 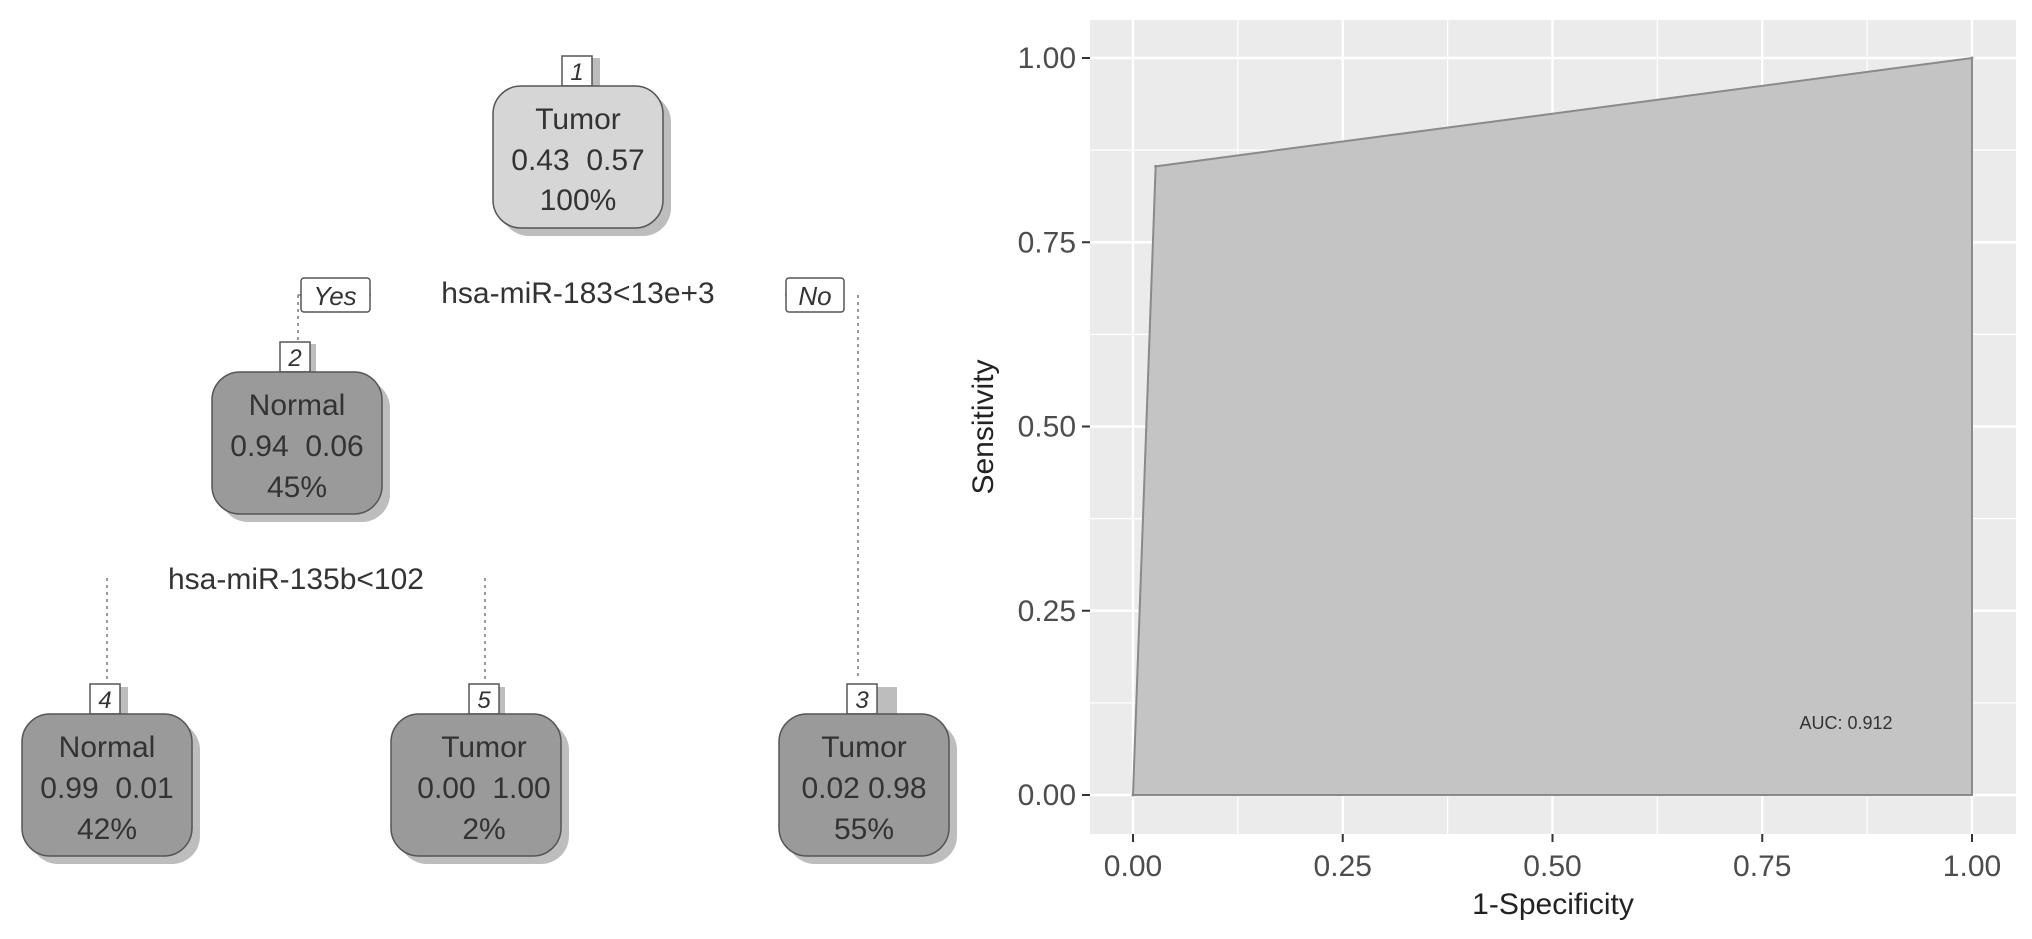 I want to click on tree-node-2: 2 Normal 0.94 0.06 45%, so click(x=300, y=431).